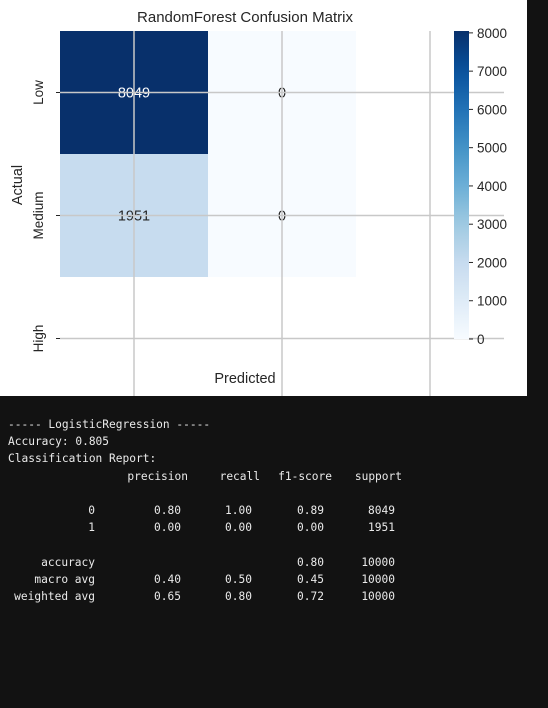  I want to click on accuracy-line: Accuracy: 0.805, so click(59, 442).